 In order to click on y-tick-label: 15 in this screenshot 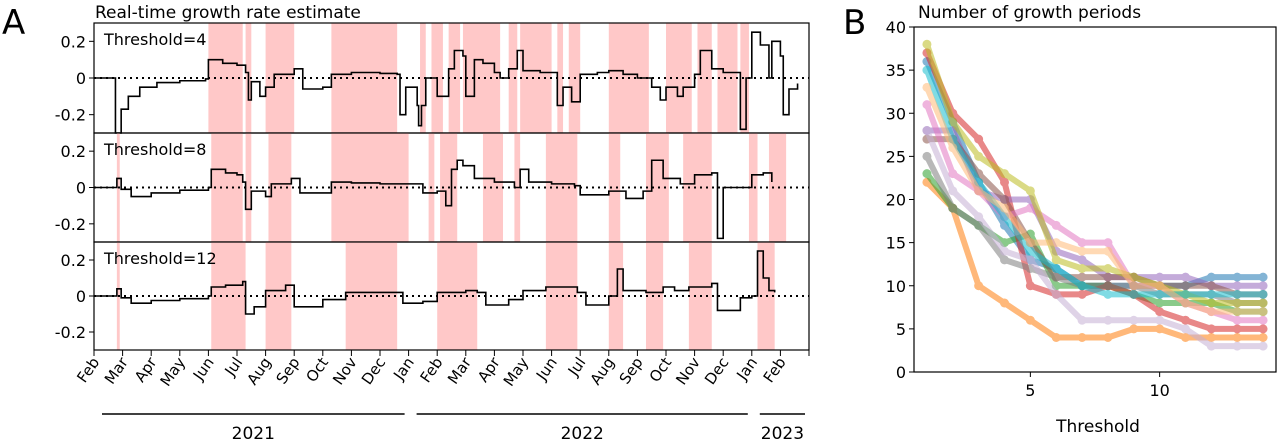, I will do `click(896, 243)`.